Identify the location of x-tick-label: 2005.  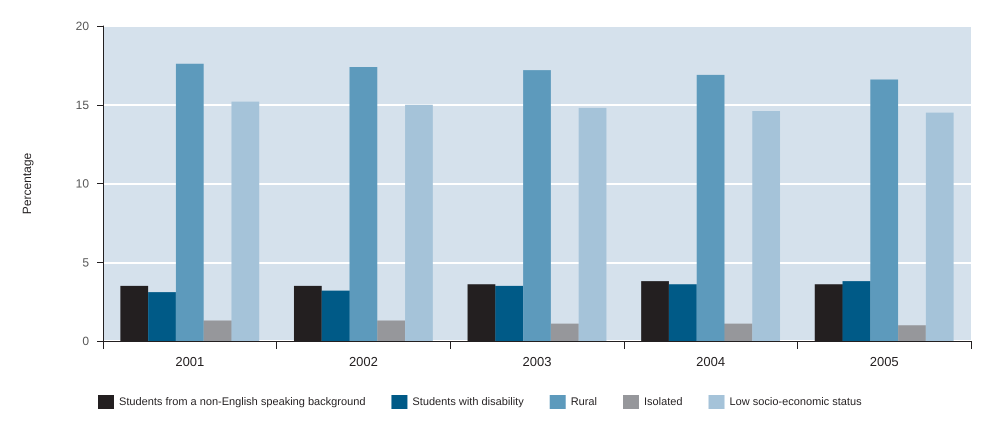
(884, 361).